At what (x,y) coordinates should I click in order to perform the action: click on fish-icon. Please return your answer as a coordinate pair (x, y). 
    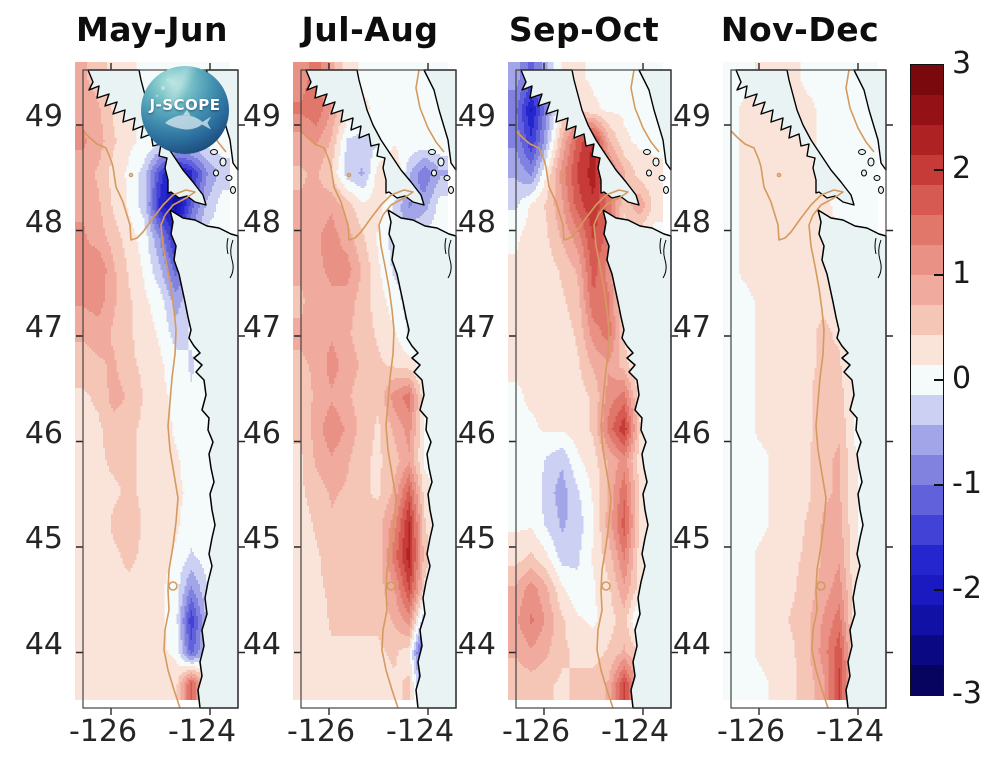
    Looking at the image, I should click on (183, 104).